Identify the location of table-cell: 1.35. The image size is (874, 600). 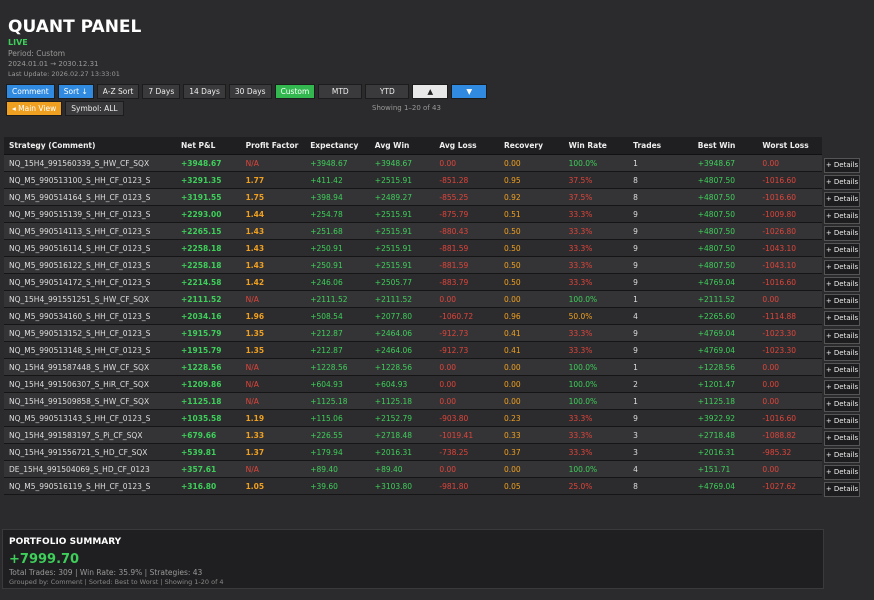
(273, 350).